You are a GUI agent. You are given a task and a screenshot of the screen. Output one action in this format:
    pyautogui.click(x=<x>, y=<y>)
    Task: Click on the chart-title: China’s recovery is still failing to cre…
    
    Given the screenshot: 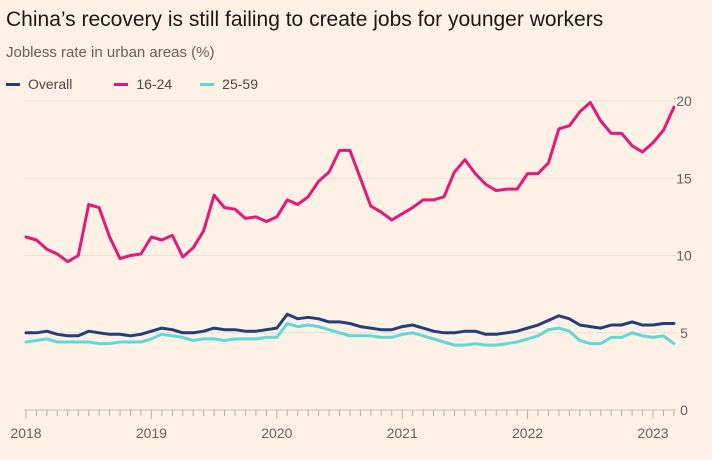 What is the action you would take?
    pyautogui.click(x=305, y=19)
    